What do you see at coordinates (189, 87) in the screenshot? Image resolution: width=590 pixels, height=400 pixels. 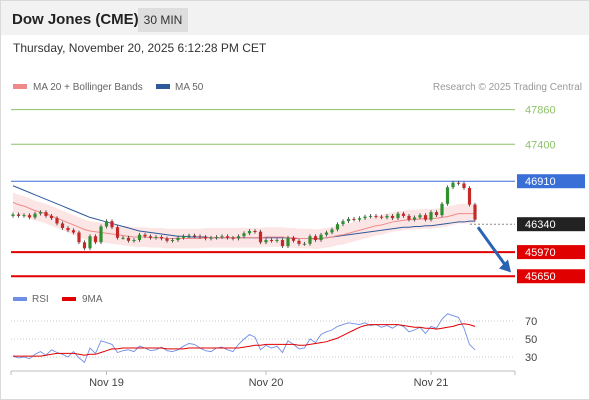 I see `ma50-legend-label: MA 50` at bounding box center [189, 87].